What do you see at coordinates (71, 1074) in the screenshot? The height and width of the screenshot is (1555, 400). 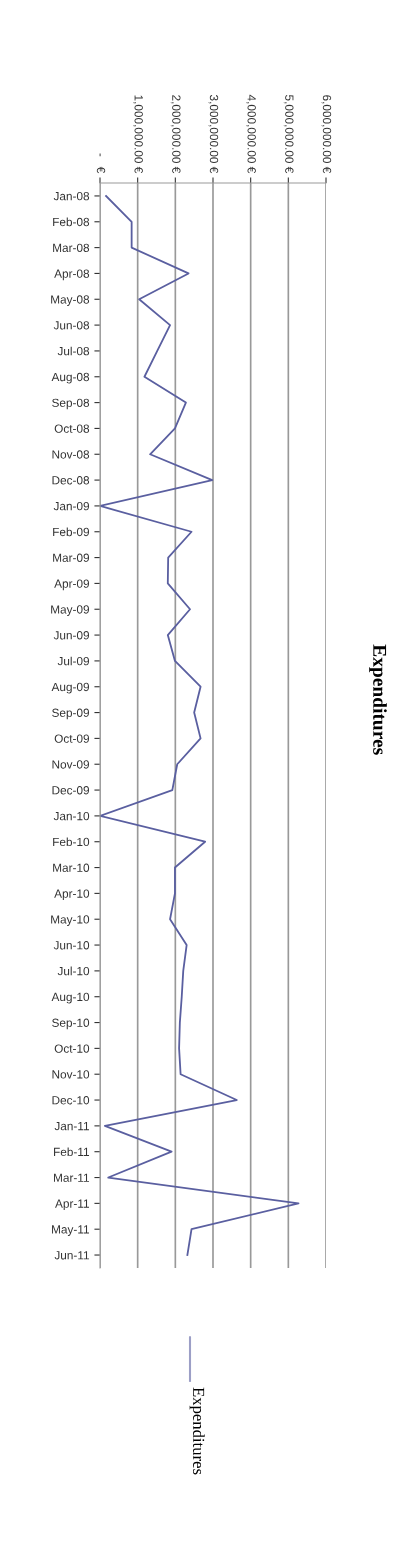 I see `y-tick-label: Nov-10` at bounding box center [71, 1074].